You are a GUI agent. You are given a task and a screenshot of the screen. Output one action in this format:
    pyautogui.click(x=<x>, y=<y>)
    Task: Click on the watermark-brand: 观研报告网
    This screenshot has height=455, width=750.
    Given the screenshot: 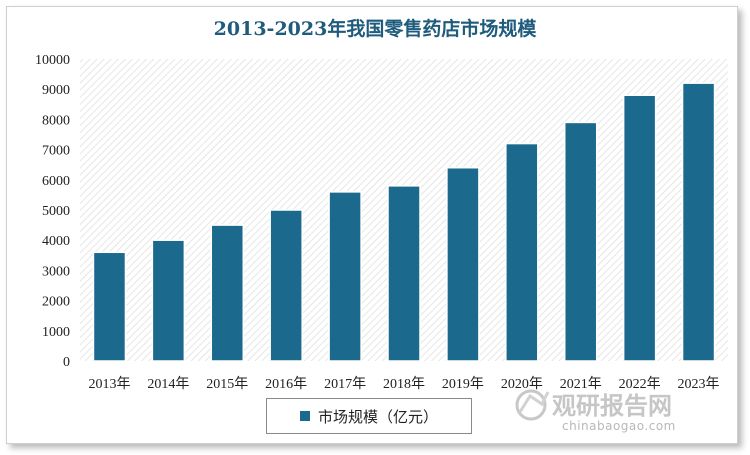 What is the action you would take?
    pyautogui.click(x=612, y=406)
    